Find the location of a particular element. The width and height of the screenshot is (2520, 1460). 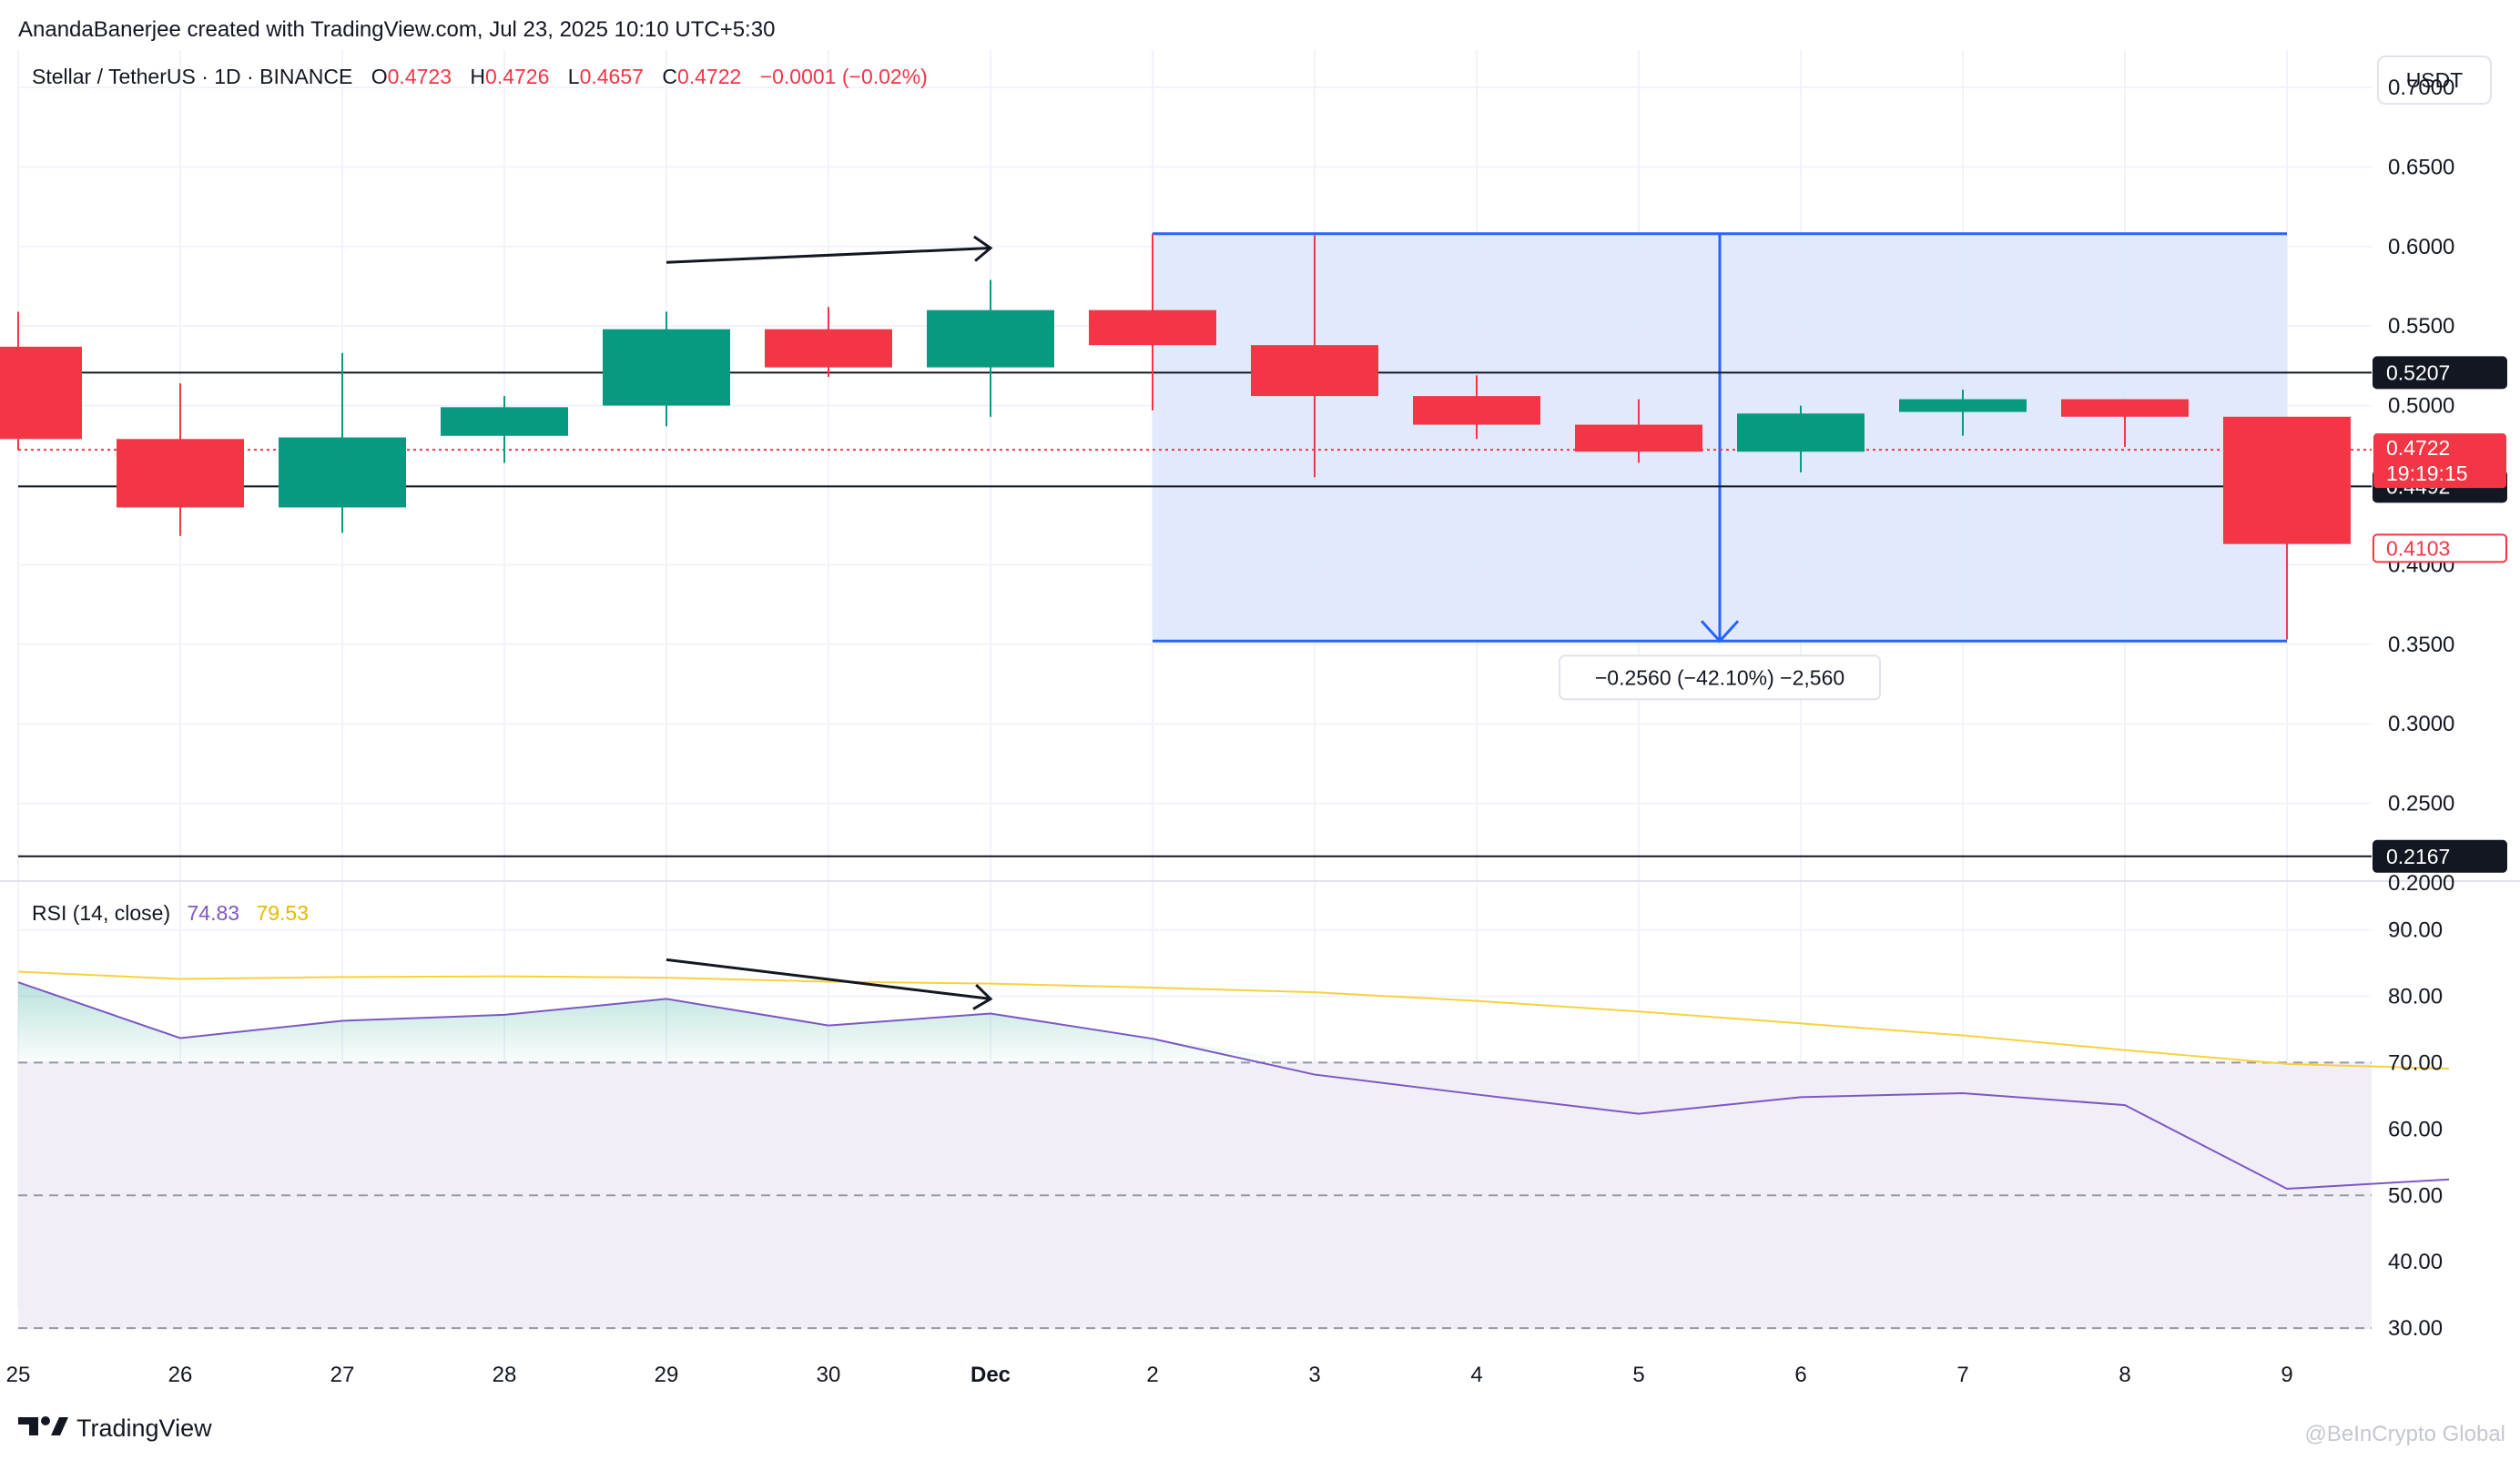

rsi-axis-tick: 40.00 is located at coordinates (2415, 1262).